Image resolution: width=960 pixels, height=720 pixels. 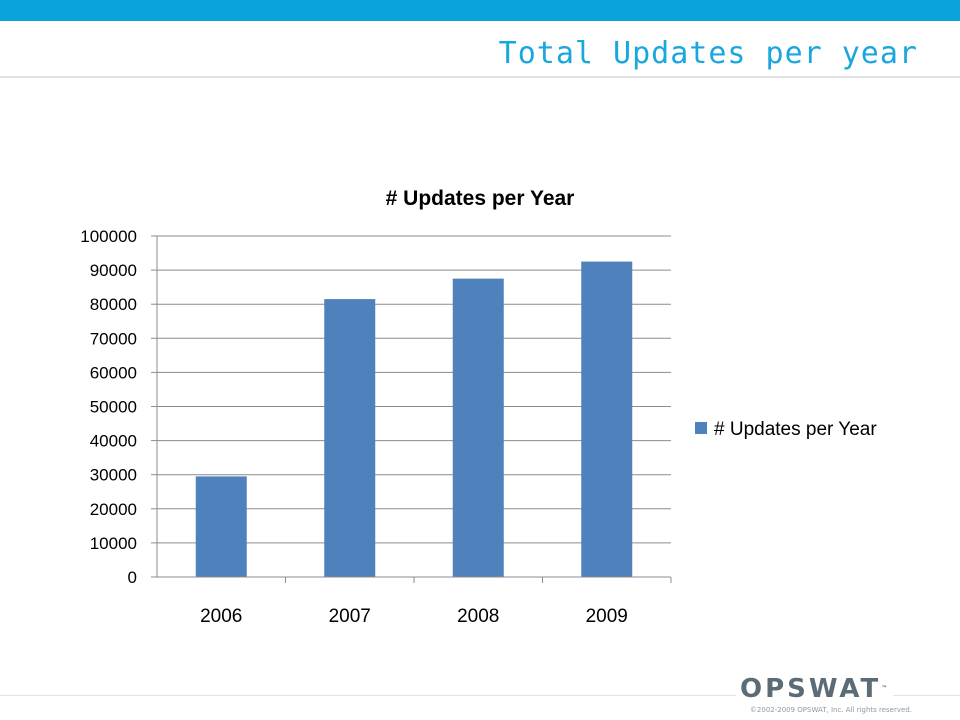 What do you see at coordinates (350, 438) in the screenshot?
I see `bar-2007` at bounding box center [350, 438].